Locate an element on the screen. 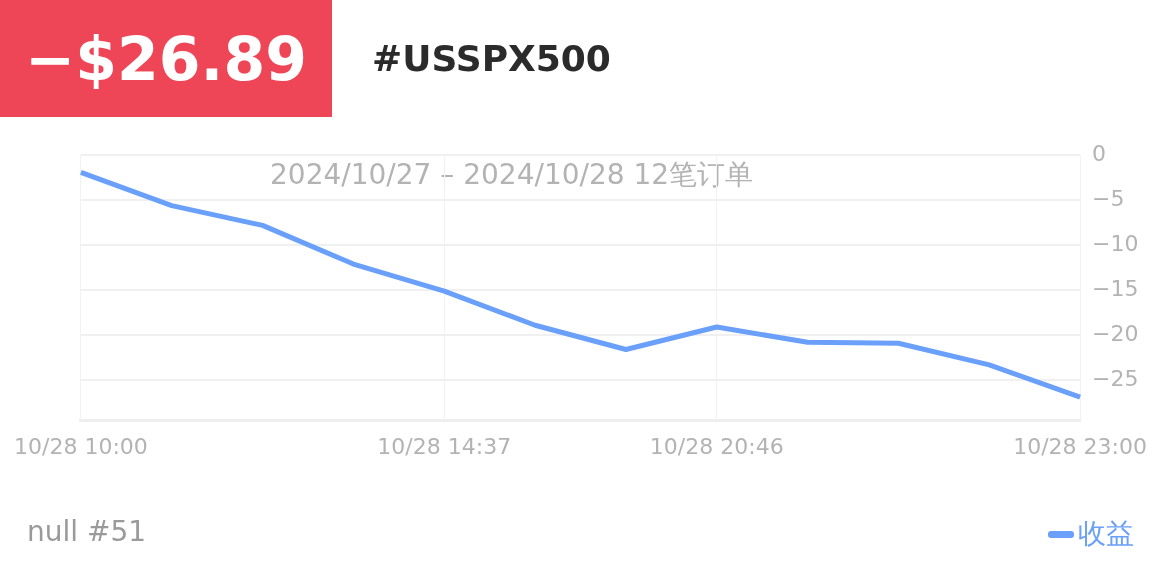  x-tick-label: 10/28 23:00 is located at coordinates (1080, 446).